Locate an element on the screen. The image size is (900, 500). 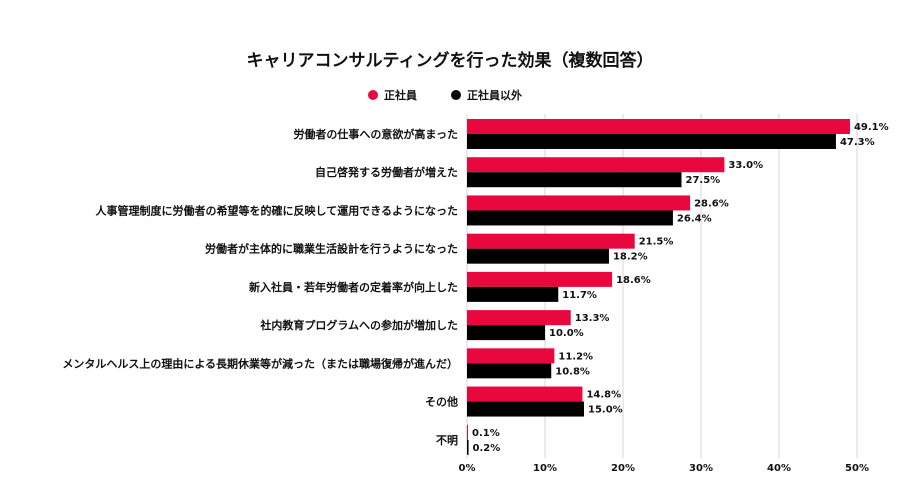
category-label-8: 不明 is located at coordinates (447, 440).